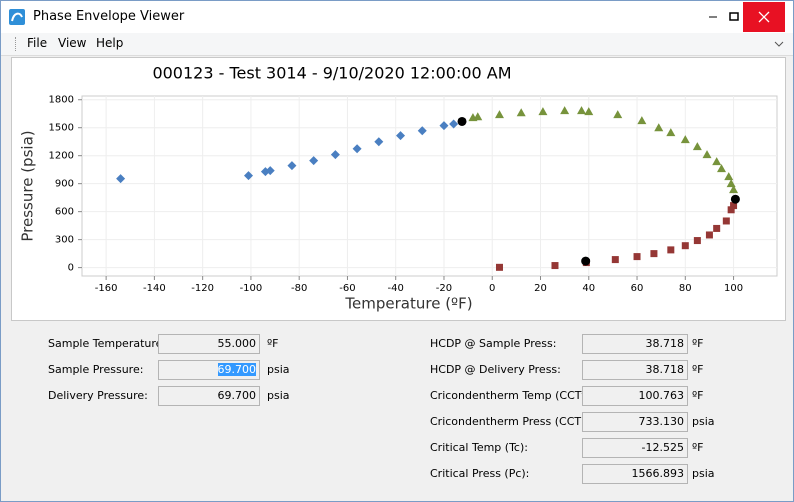 This screenshot has width=794, height=502. Describe the element at coordinates (71, 268) in the screenshot. I see `y-tick-label: 0` at that location.